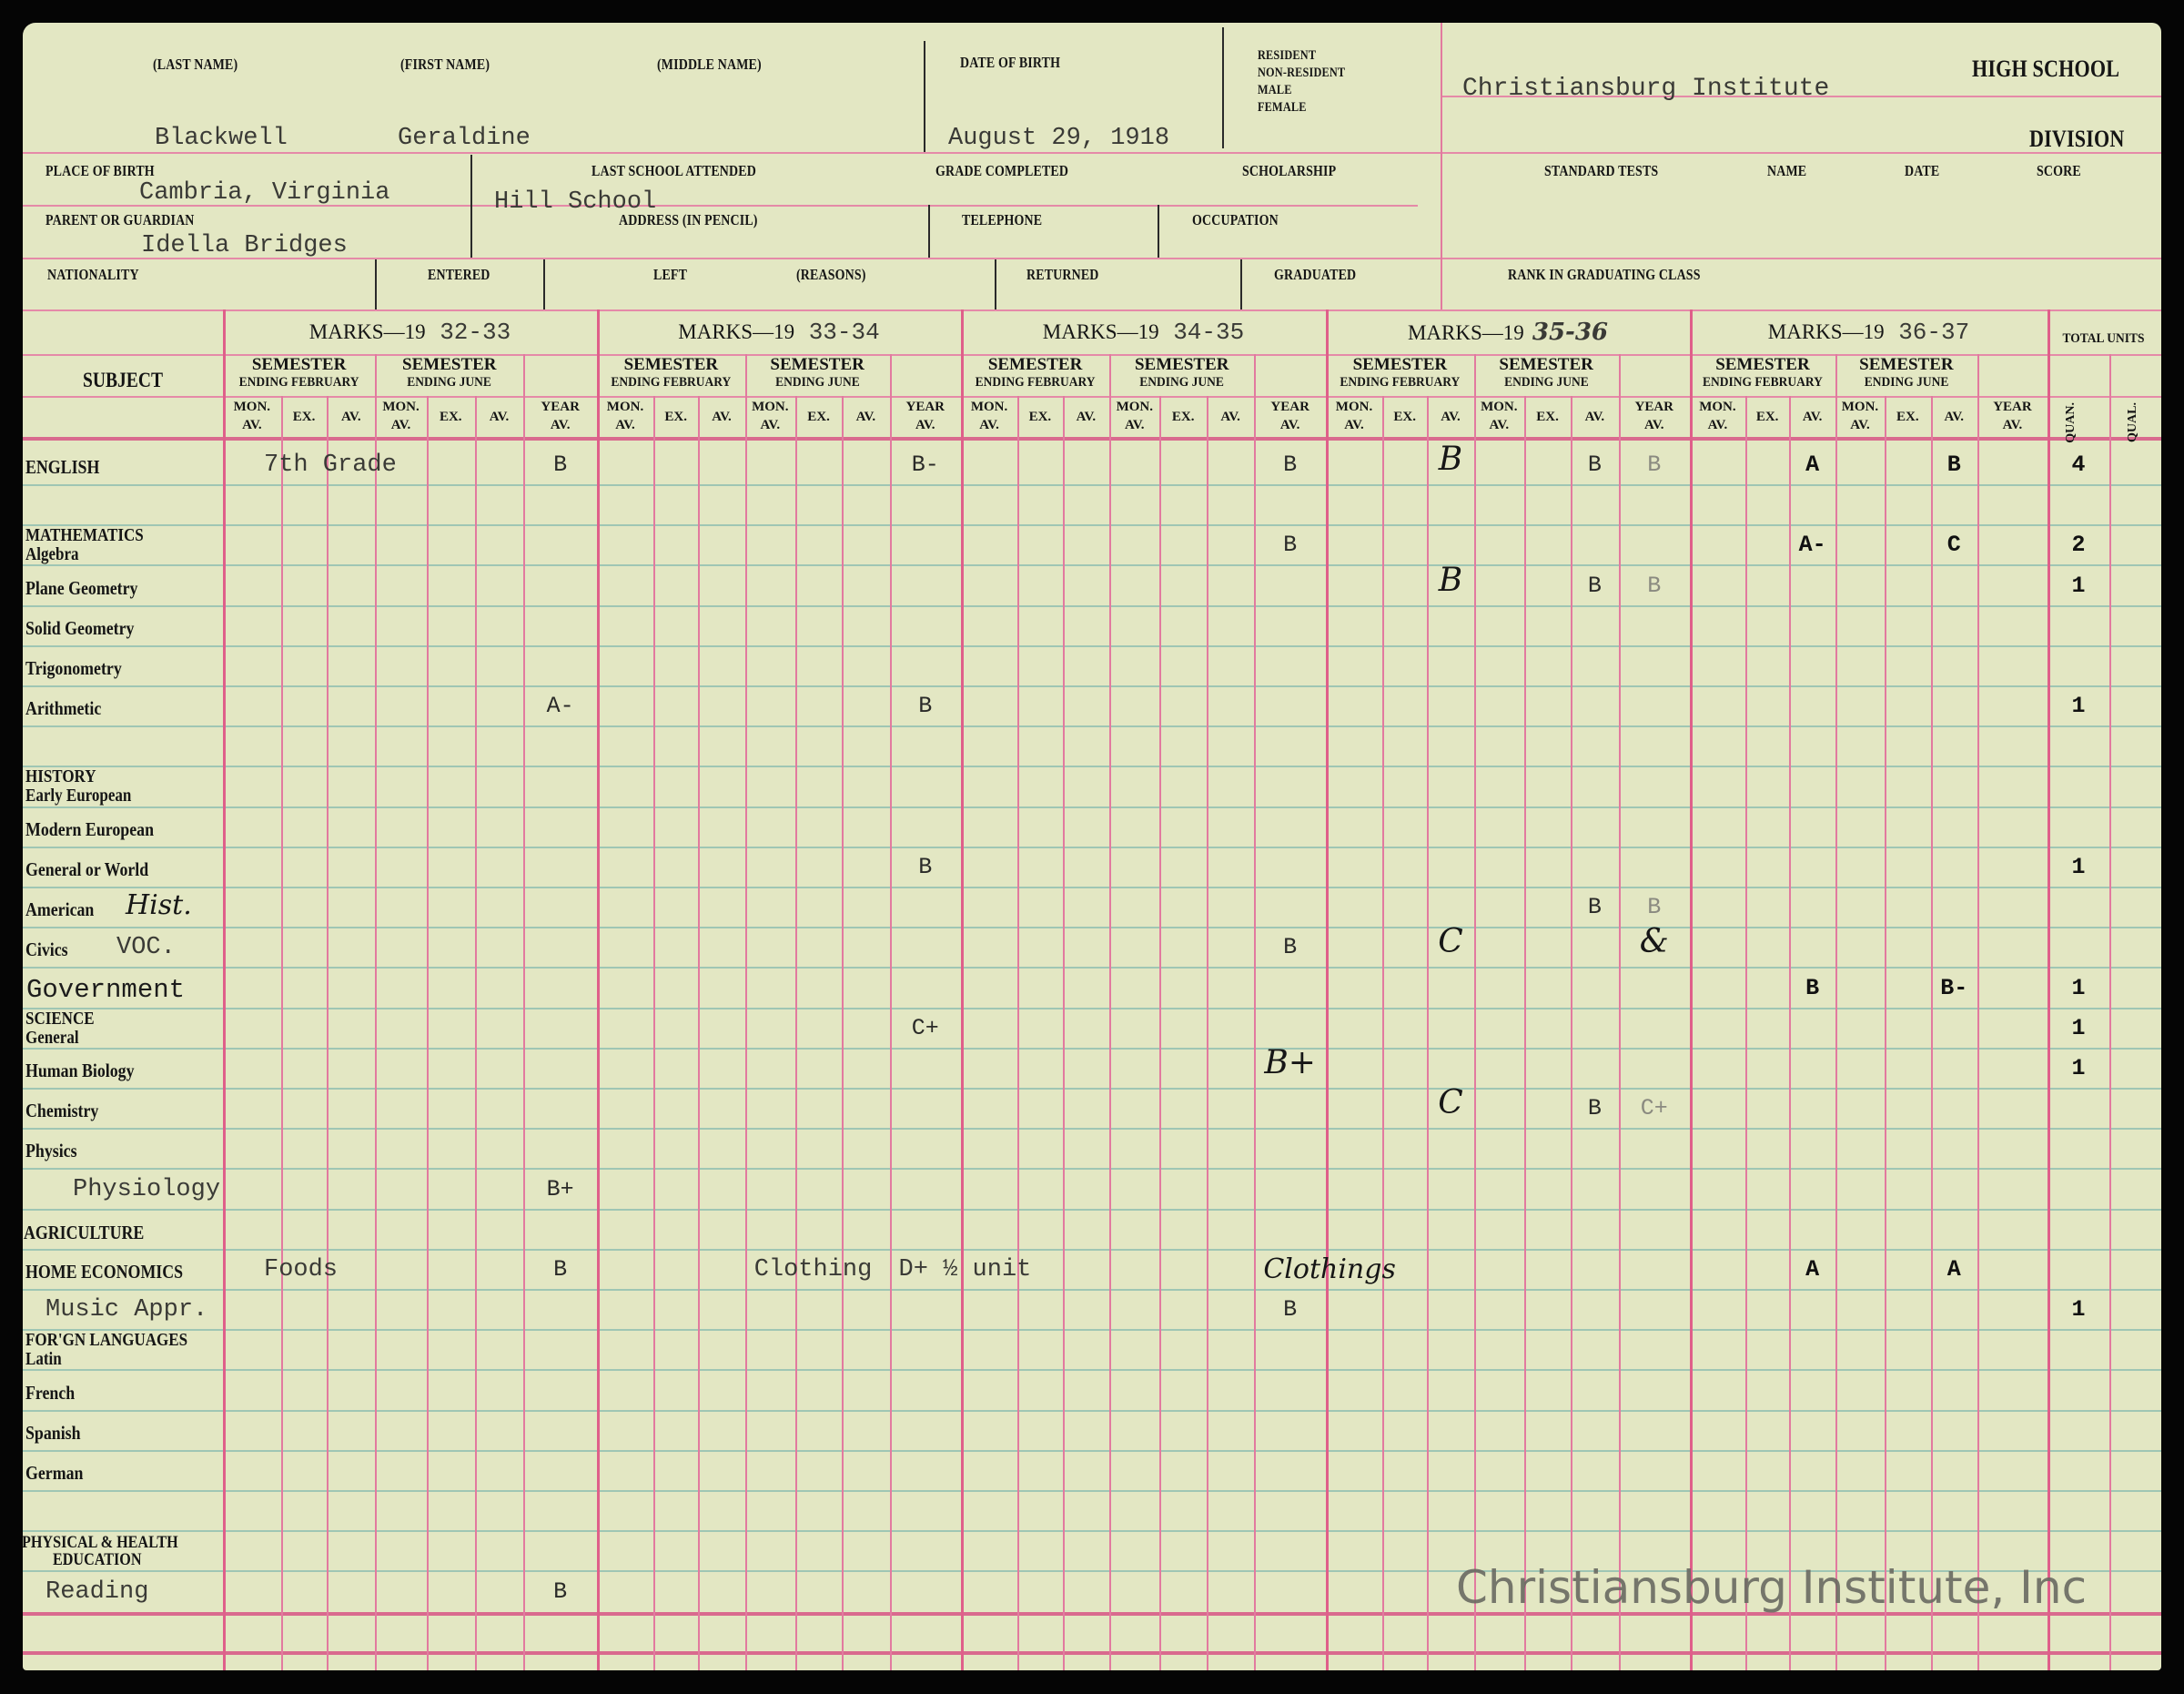  What do you see at coordinates (93, 274) in the screenshot?
I see `nationality-label: NATIONALITY` at bounding box center [93, 274].